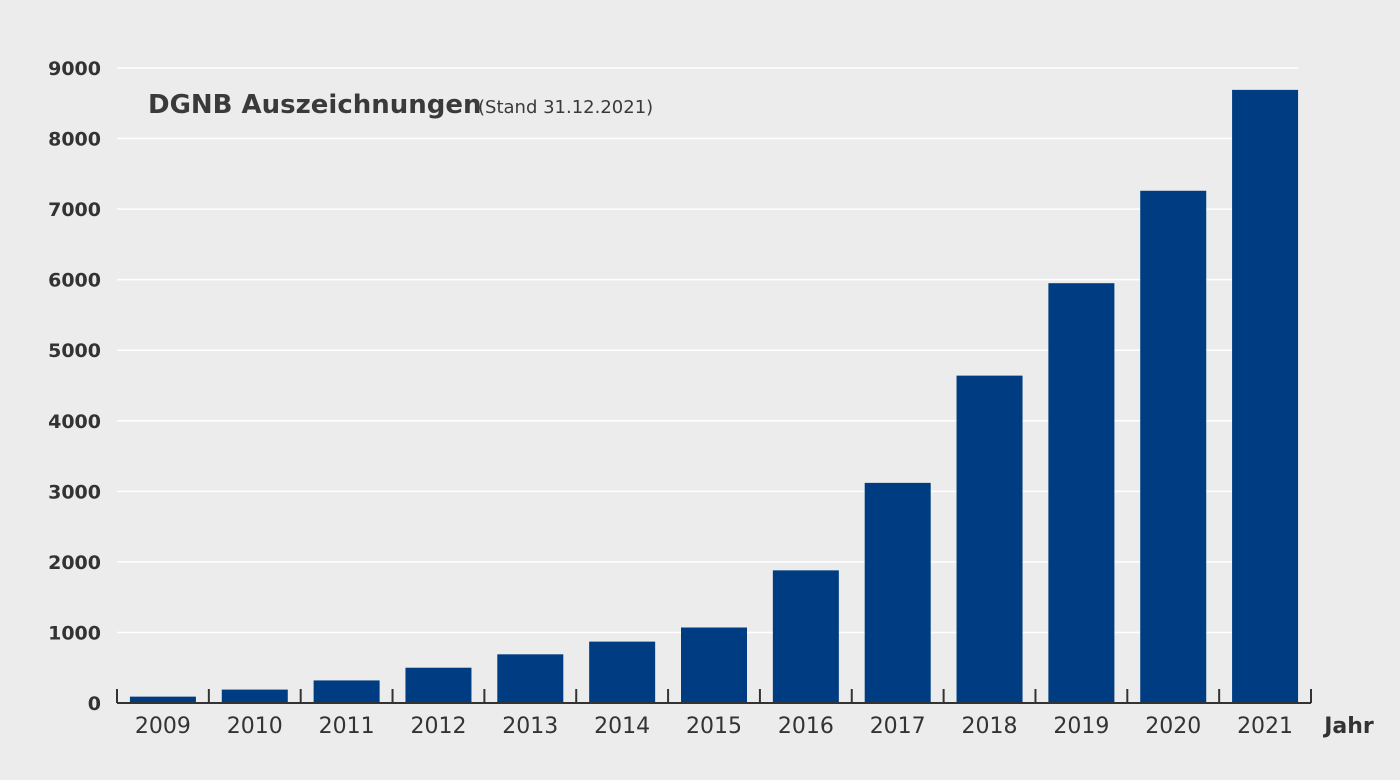  What do you see at coordinates (162, 699) in the screenshot?
I see `bar-2009` at bounding box center [162, 699].